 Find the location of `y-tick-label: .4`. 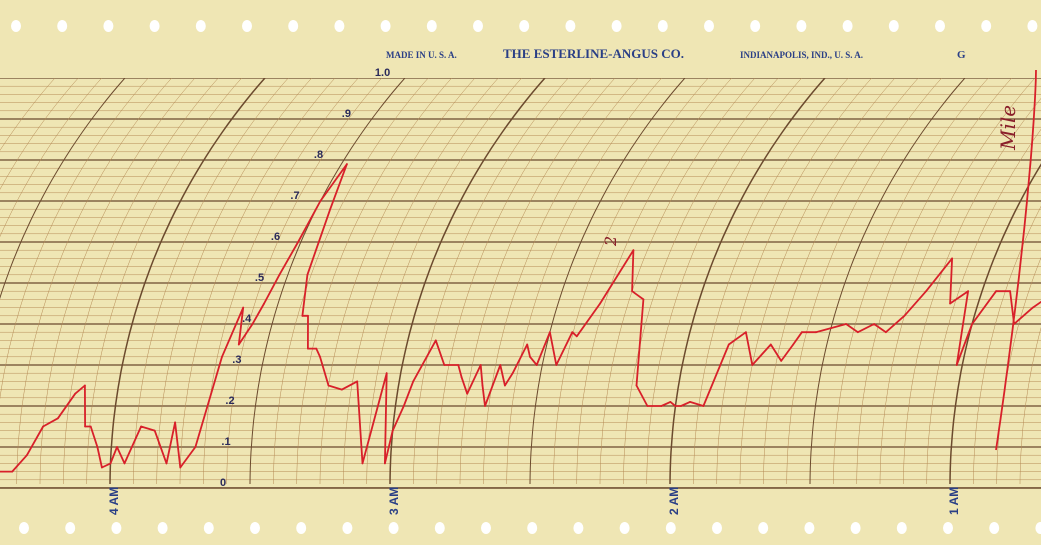

y-tick-label: .4 is located at coordinates (247, 319).